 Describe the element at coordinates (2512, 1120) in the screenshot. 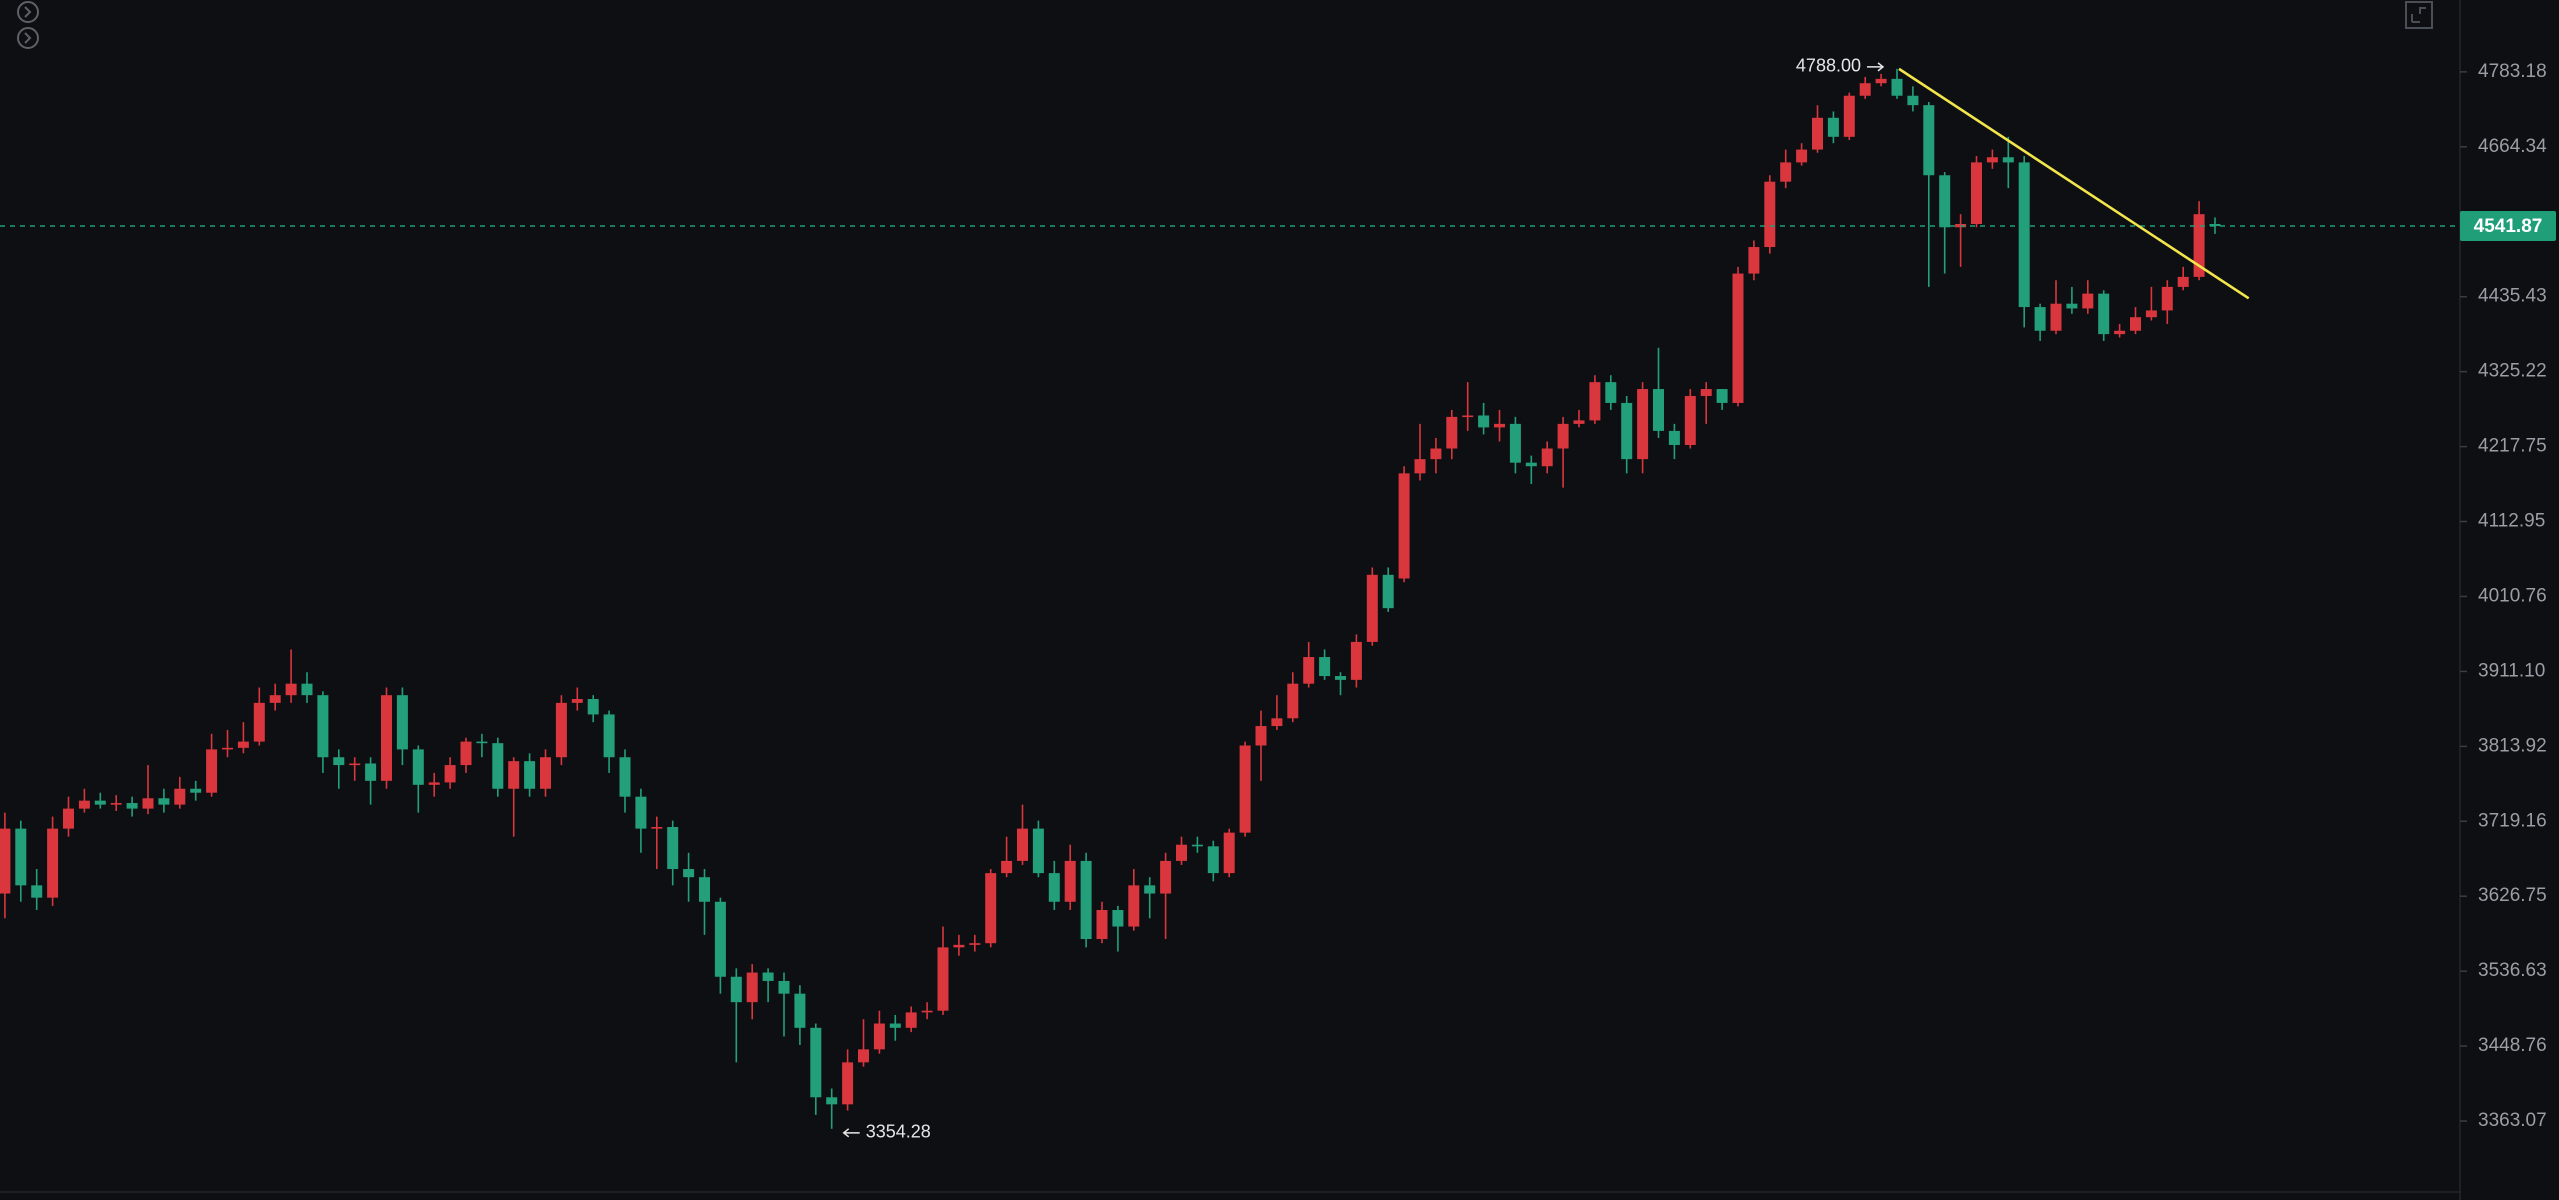

I see `y-tick-label: 3363.07` at that location.